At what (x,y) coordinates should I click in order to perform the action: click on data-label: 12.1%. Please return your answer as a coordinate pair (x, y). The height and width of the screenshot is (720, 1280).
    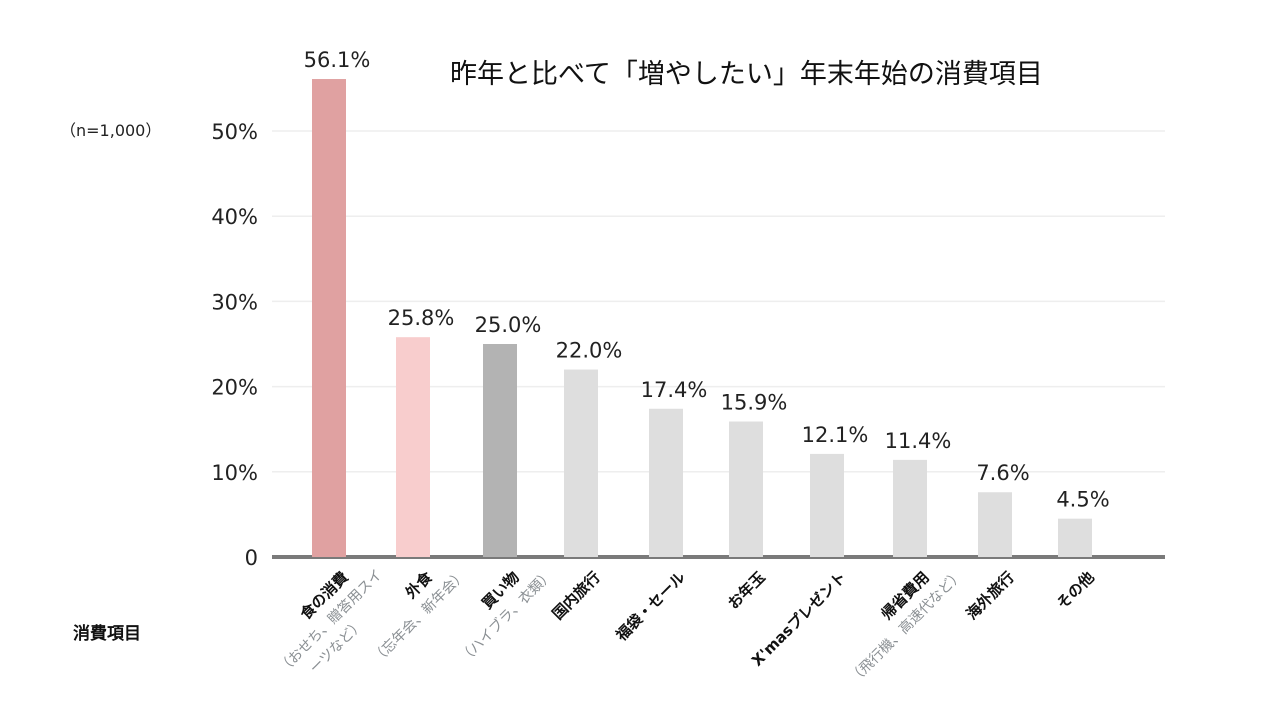
    Looking at the image, I should click on (835, 435).